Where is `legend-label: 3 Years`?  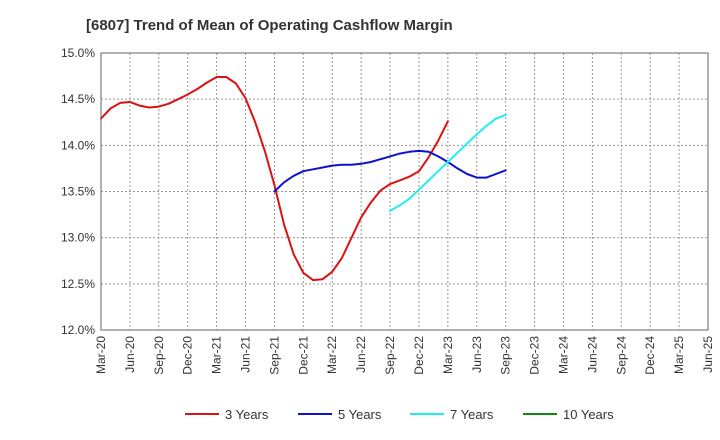 legend-label: 3 Years is located at coordinates (247, 414).